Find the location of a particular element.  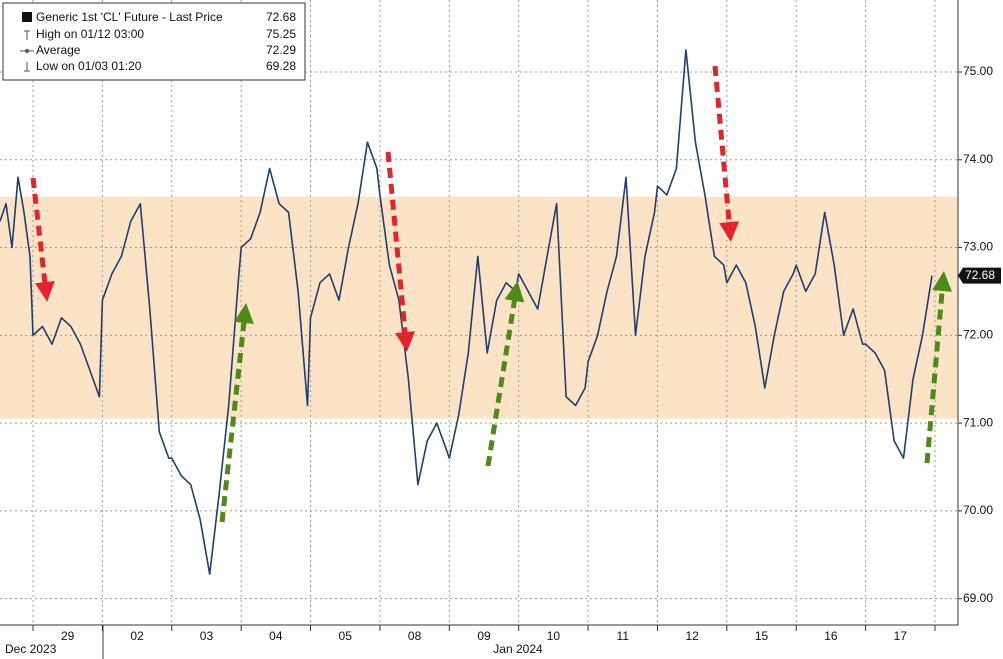

y-tick-label: 73.00 is located at coordinates (978, 247).